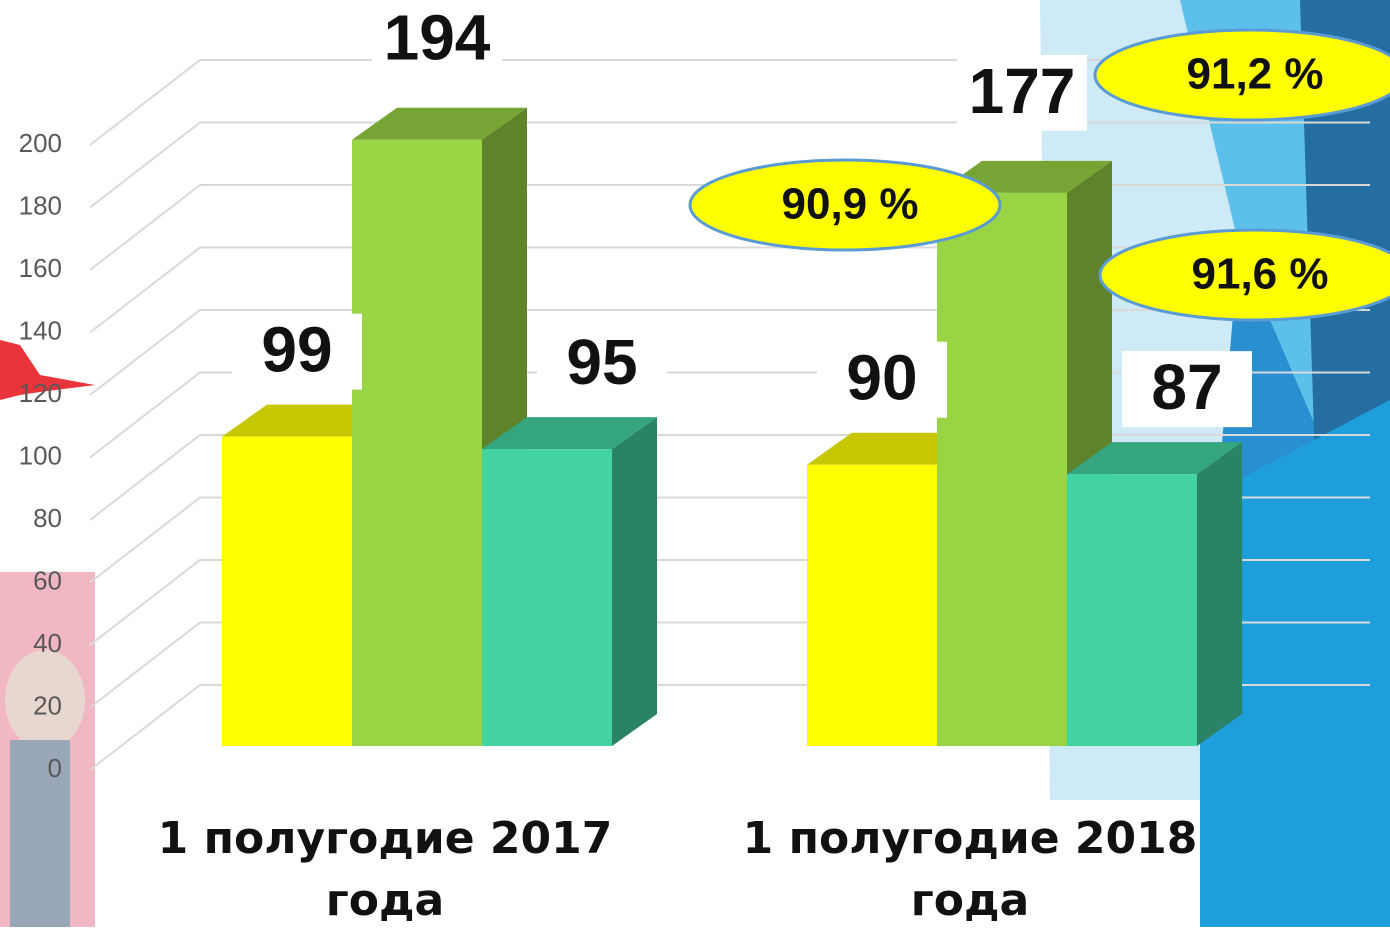 This screenshot has height=932, width=1390. Describe the element at coordinates (47, 518) in the screenshot. I see `y-tick-label: 80` at that location.